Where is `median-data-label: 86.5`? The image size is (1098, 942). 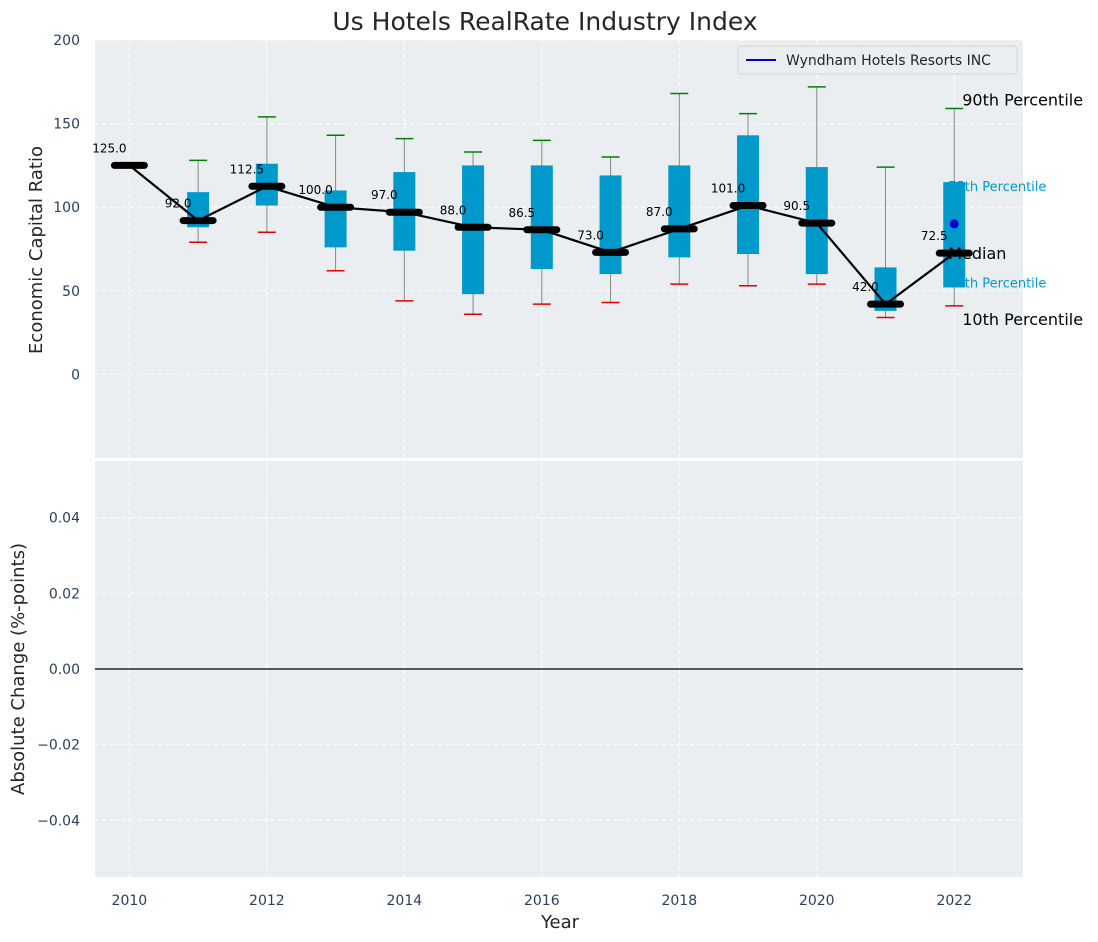 median-data-label: 86.5 is located at coordinates (521, 213).